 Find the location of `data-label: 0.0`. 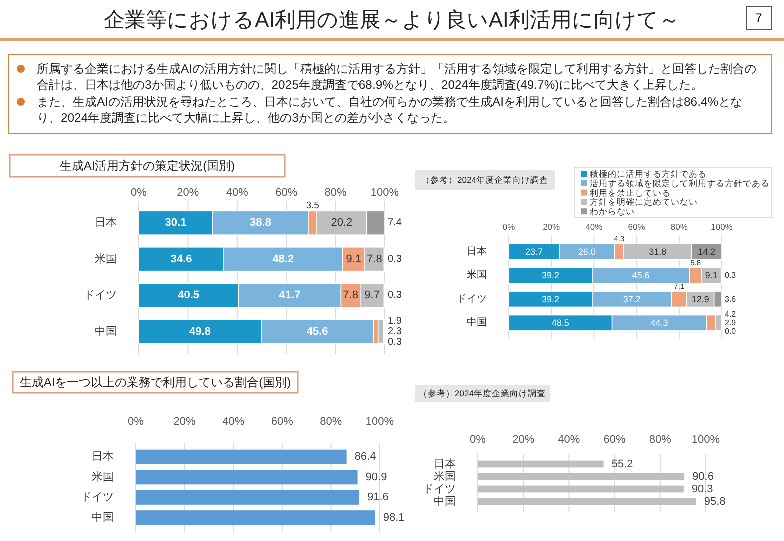

data-label: 0.0 is located at coordinates (731, 331).